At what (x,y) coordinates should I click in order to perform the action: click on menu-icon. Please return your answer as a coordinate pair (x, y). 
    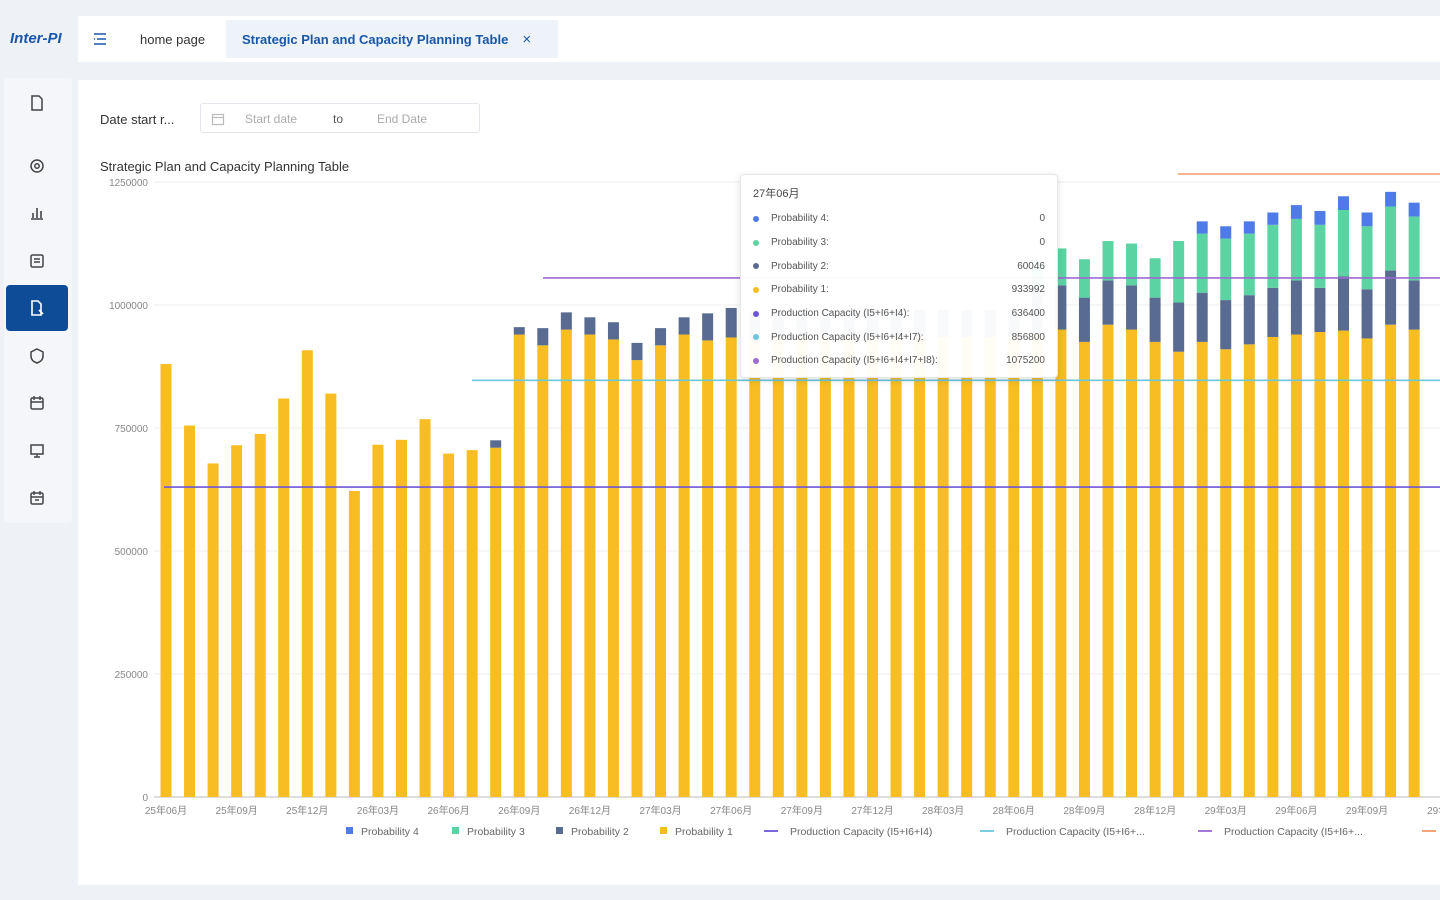
    Looking at the image, I should click on (100, 39).